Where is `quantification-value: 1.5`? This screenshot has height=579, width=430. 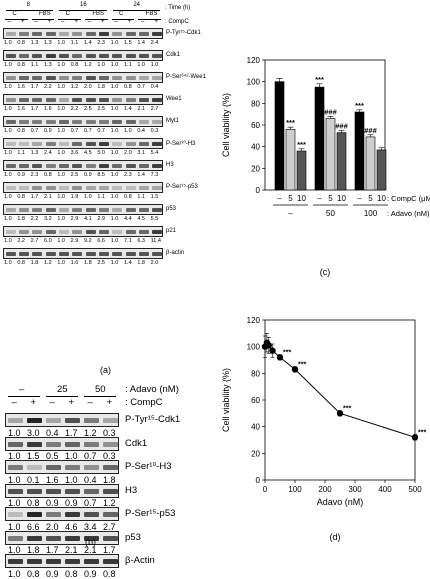
quantification-value: 1.5 is located at coordinates (33, 456).